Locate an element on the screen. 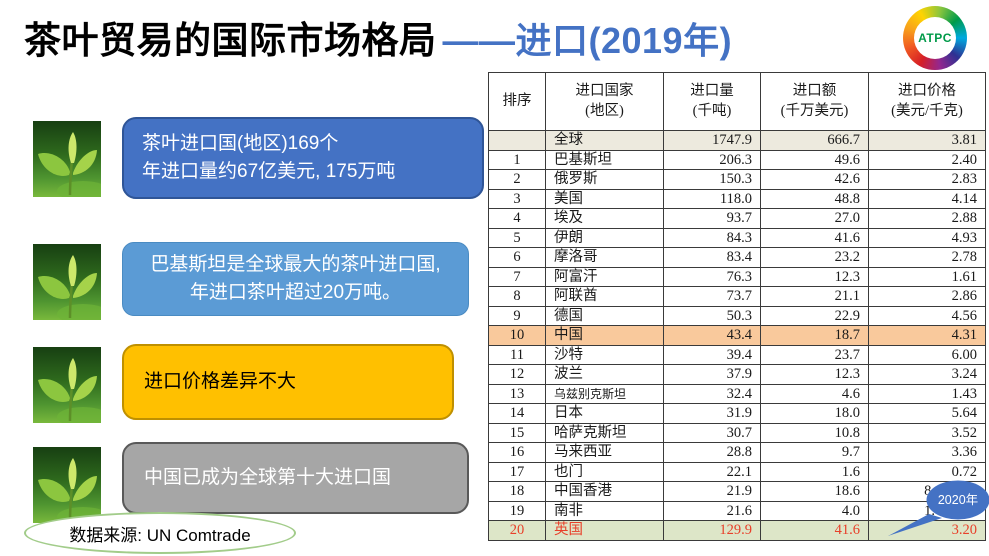 Image resolution: width=989 pixels, height=556 pixels. table-cell: 中国 is located at coordinates (604, 335).